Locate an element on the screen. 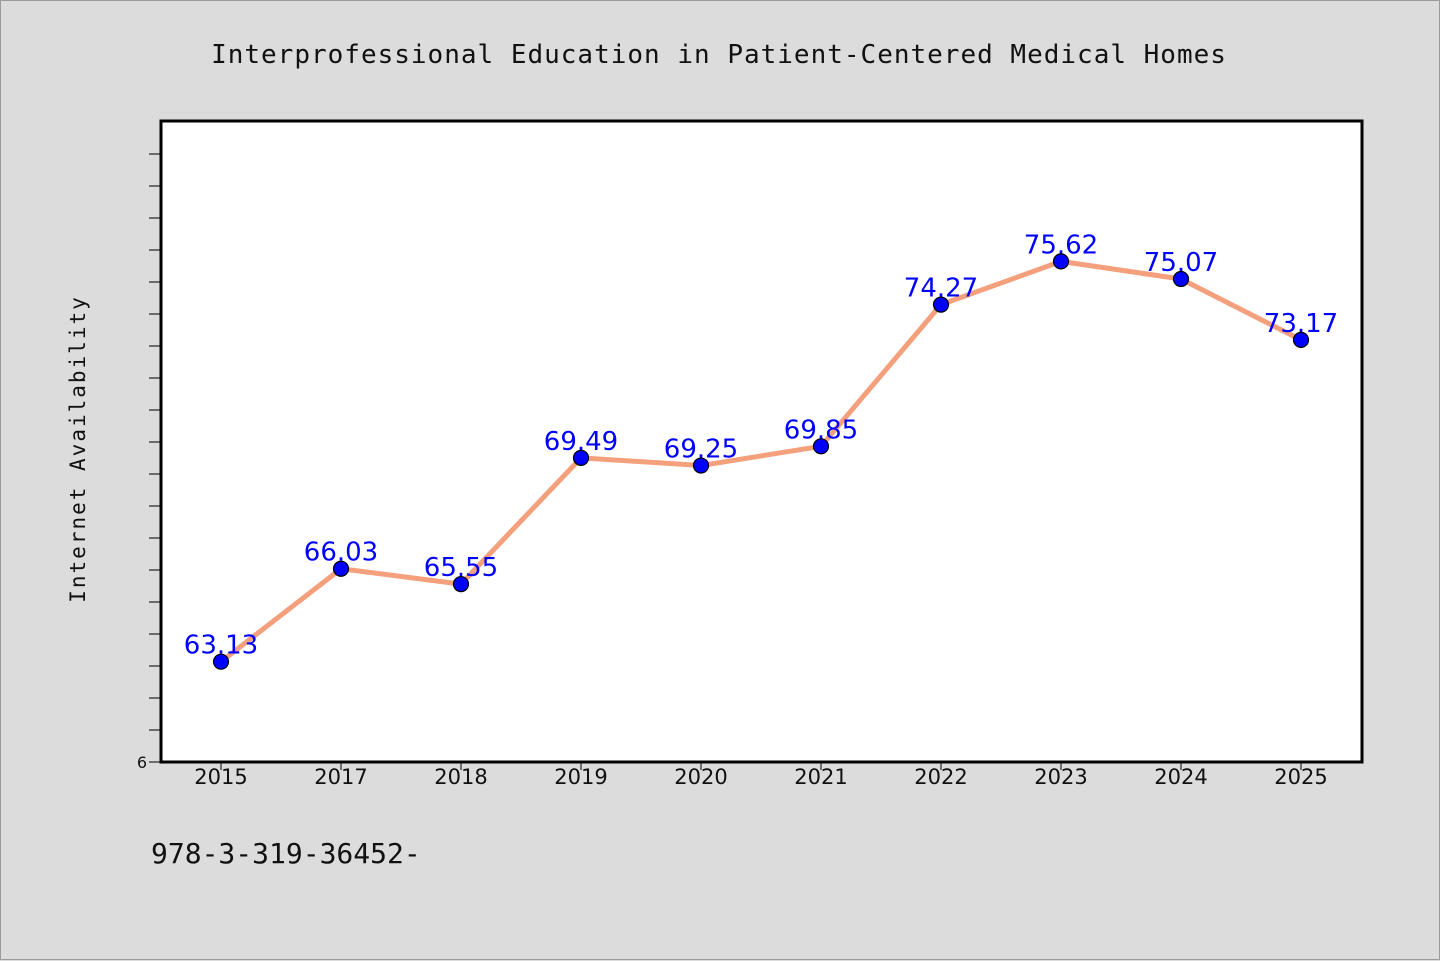  x-tick-label: 2024 is located at coordinates (1180, 777).